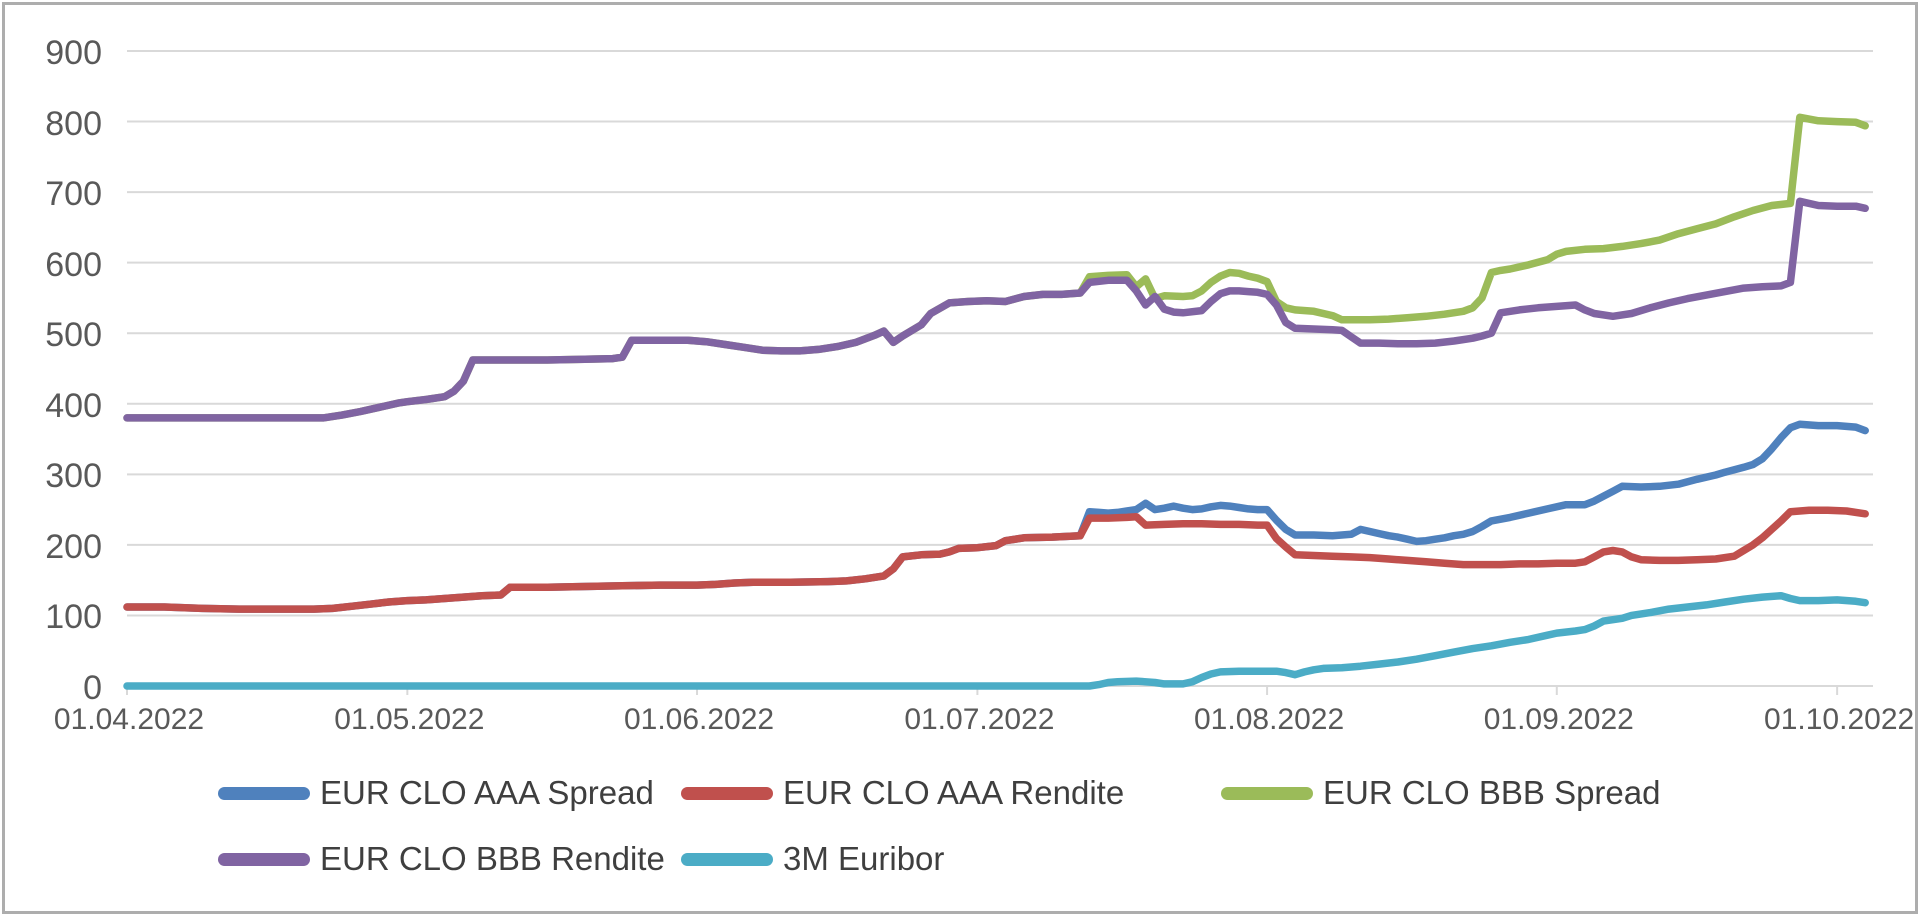 Image resolution: width=1920 pixels, height=916 pixels. Describe the element at coordinates (954, 792) in the screenshot. I see `legend-label-eur-clo-aaa-rendite: EUR CLO AAA Rendite` at that location.